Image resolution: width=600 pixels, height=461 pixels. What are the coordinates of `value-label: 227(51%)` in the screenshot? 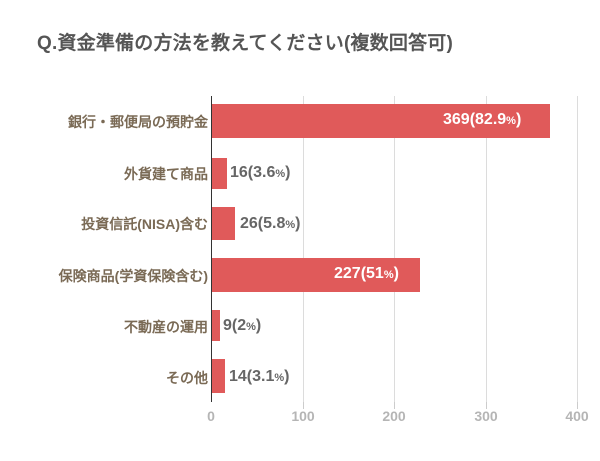 It's located at (366, 273).